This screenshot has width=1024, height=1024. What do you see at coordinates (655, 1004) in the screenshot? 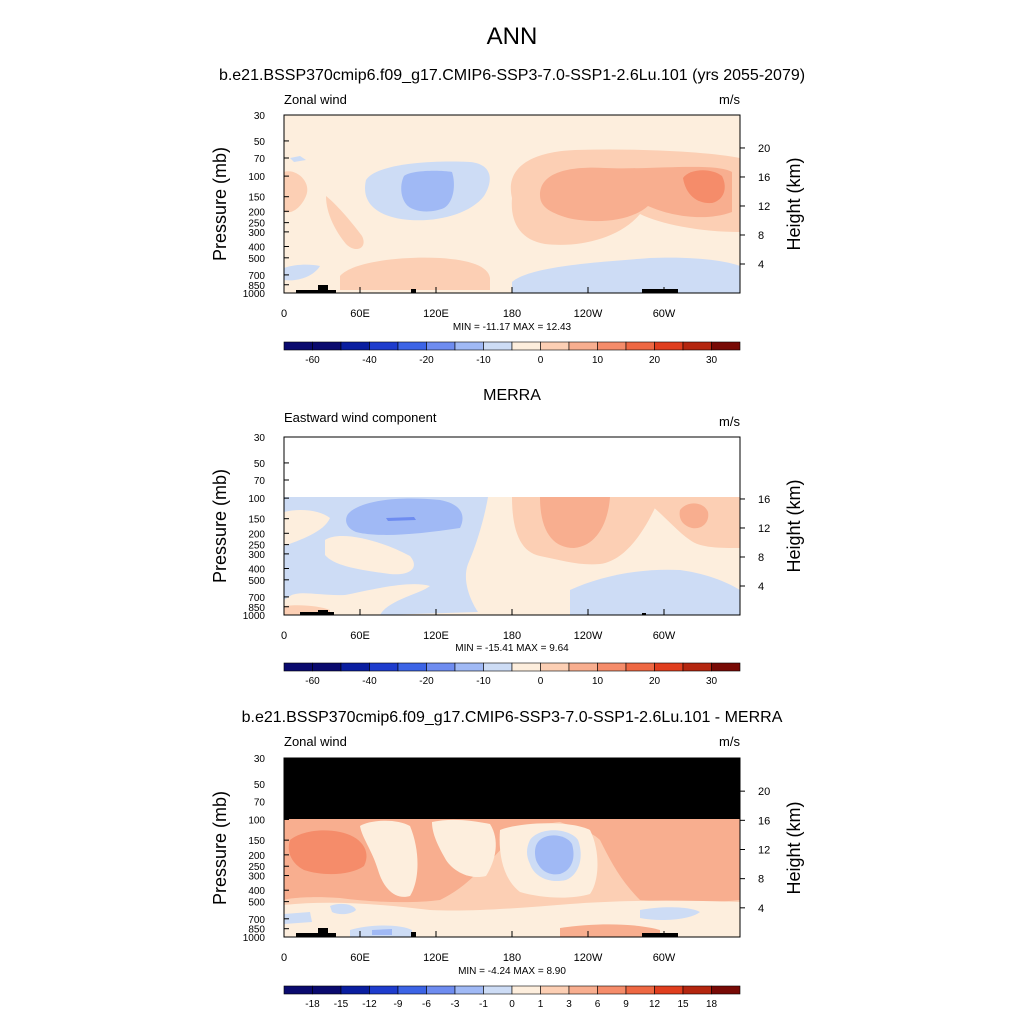
I see `colorbar-label: 12` at bounding box center [655, 1004].